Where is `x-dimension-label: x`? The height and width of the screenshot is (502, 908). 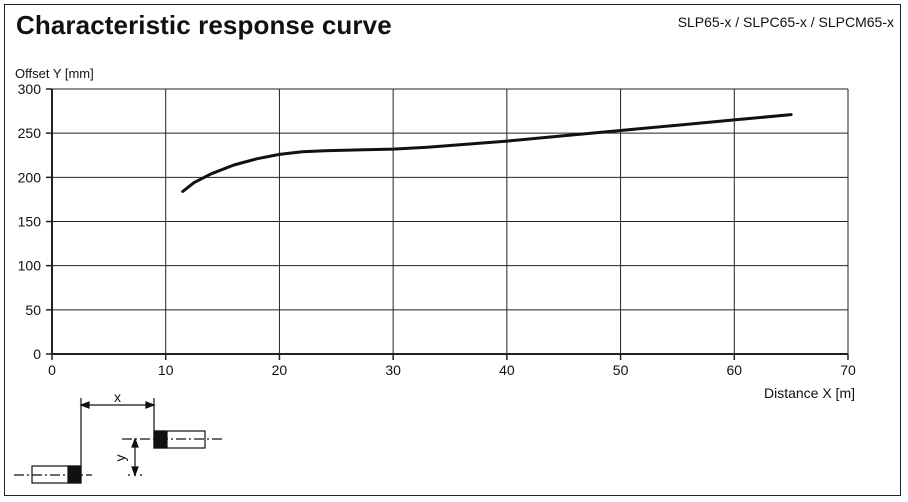 x-dimension-label: x is located at coordinates (117, 397).